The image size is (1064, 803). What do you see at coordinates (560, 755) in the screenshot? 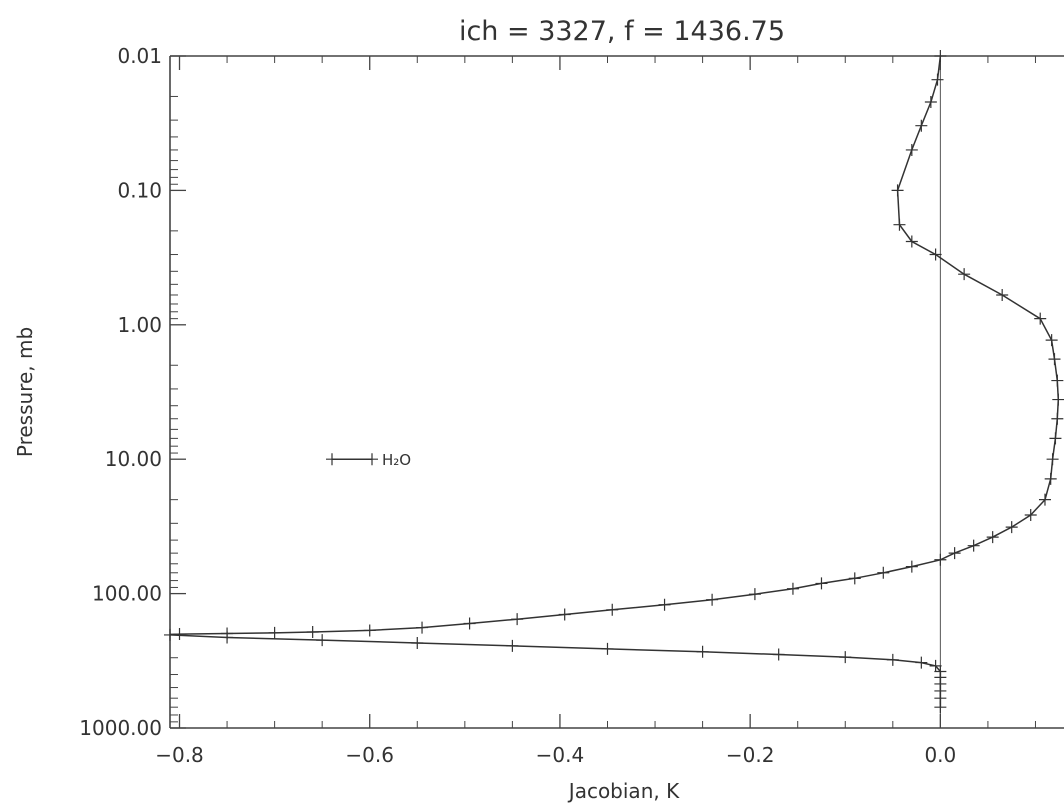
I see `x-tick-label: −0.4` at bounding box center [560, 755].